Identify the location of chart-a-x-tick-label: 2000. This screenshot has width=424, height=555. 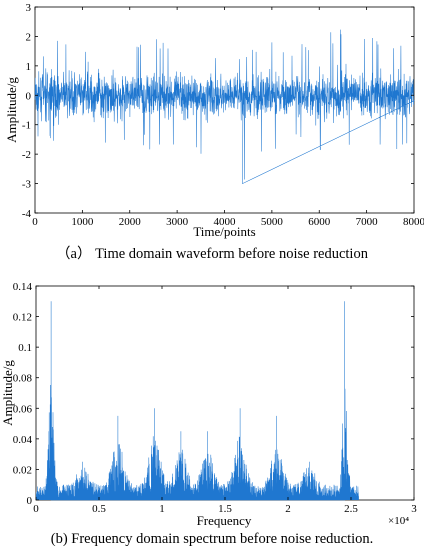
(130, 222).